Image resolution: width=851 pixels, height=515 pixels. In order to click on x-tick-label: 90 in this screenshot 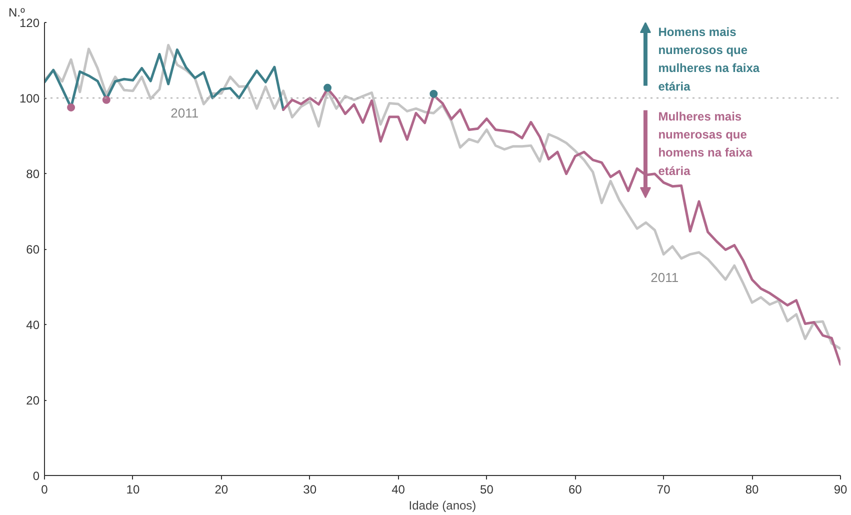, I will do `click(841, 489)`.